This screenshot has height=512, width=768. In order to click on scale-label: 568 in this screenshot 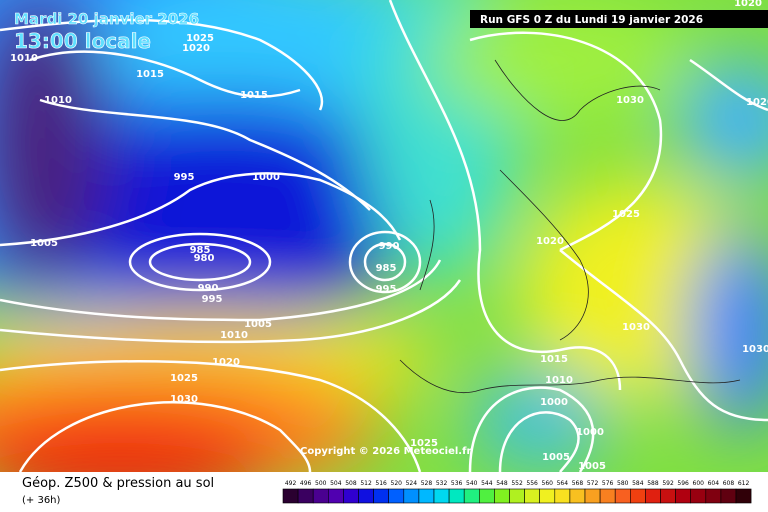, I will do `click(578, 483)`.